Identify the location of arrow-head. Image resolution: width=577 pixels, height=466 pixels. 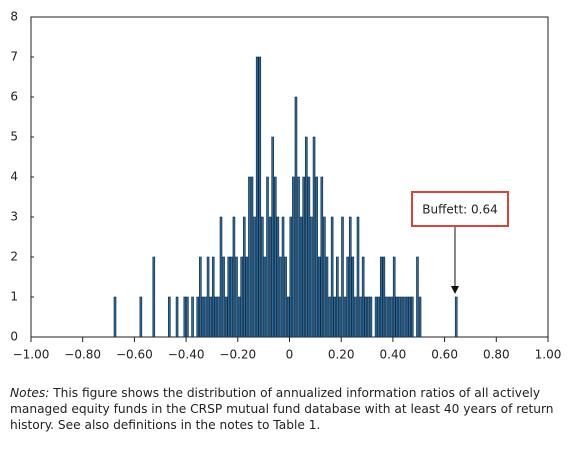
(455, 290).